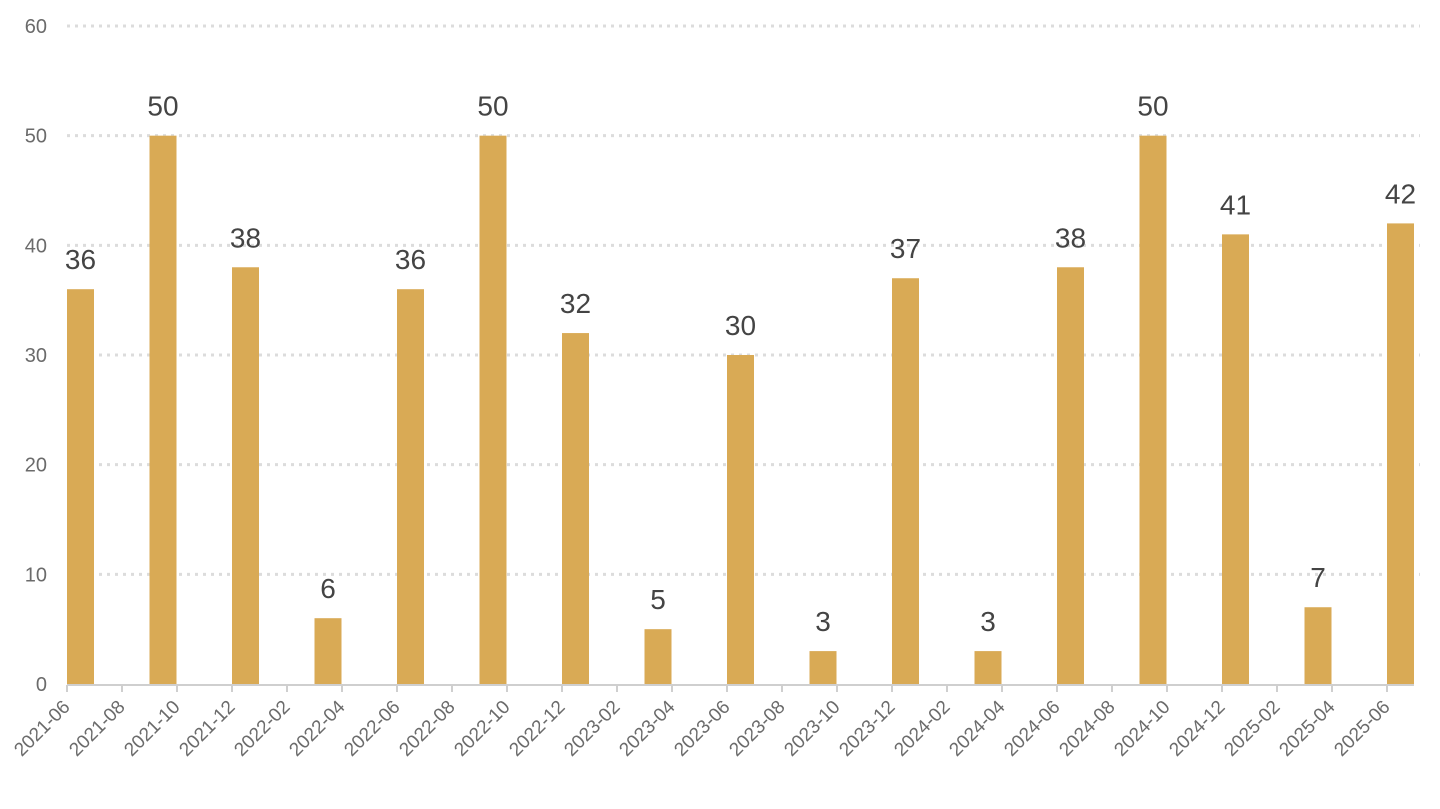 The height and width of the screenshot is (809, 1440). I want to click on y-tick-label: 60, so click(36, 27).